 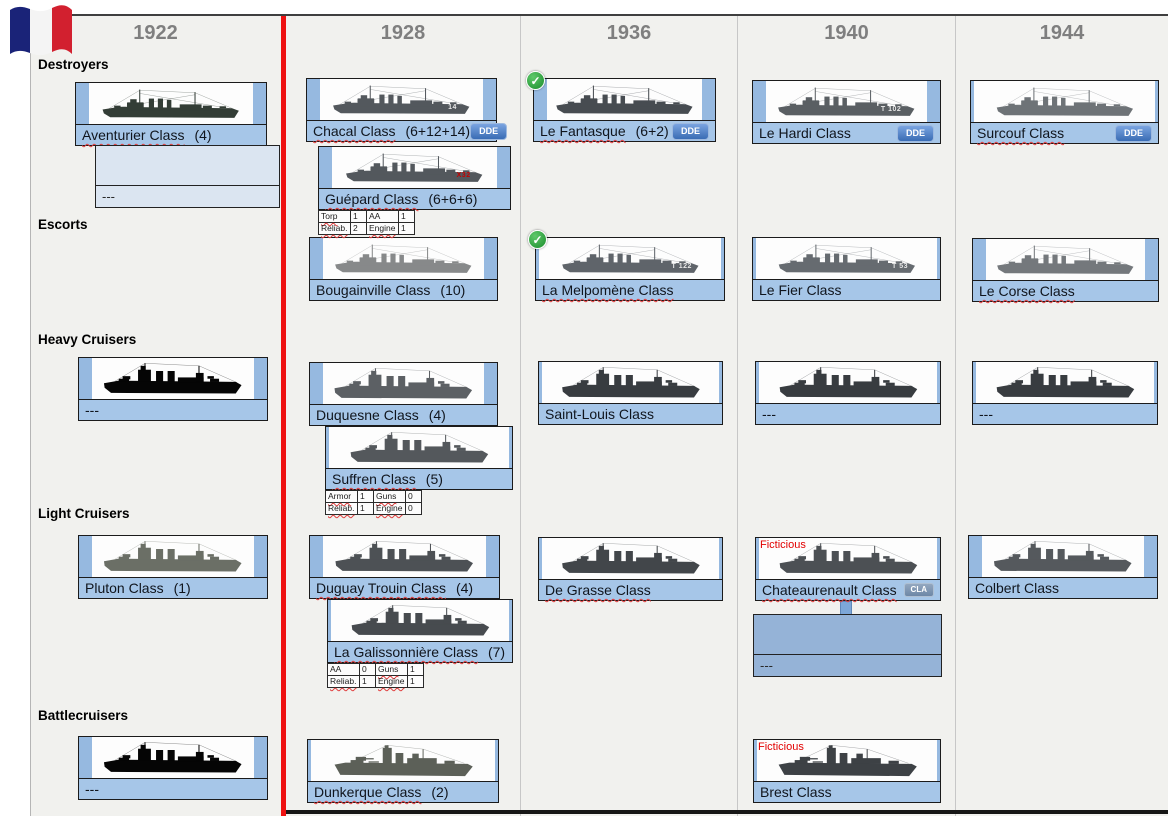 What do you see at coordinates (621, 106) in the screenshot?
I see `ship-box-fantasque: ✓ Le Fantasque (6+2) DDE` at bounding box center [621, 106].